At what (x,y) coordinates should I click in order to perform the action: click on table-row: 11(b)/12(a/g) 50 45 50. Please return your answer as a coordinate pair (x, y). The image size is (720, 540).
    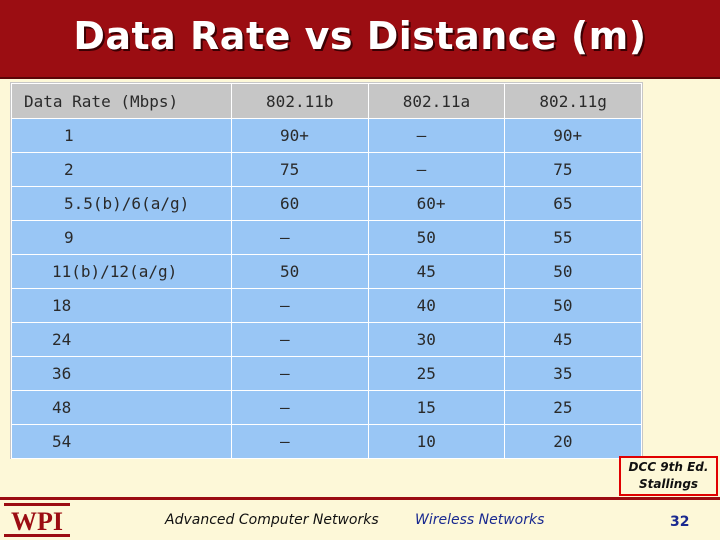
    Looking at the image, I should click on (326, 271).